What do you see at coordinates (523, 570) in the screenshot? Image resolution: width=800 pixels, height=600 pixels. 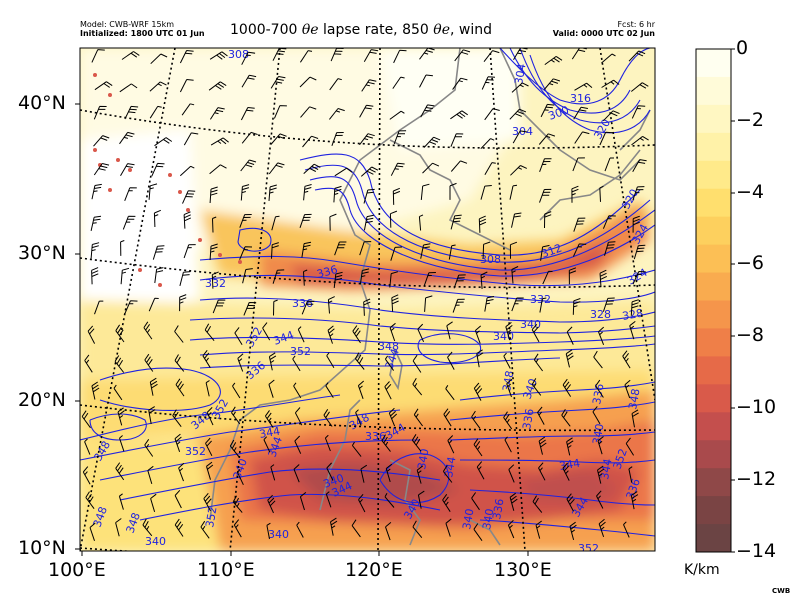 I see `lon-label: 130°E` at bounding box center [523, 570].